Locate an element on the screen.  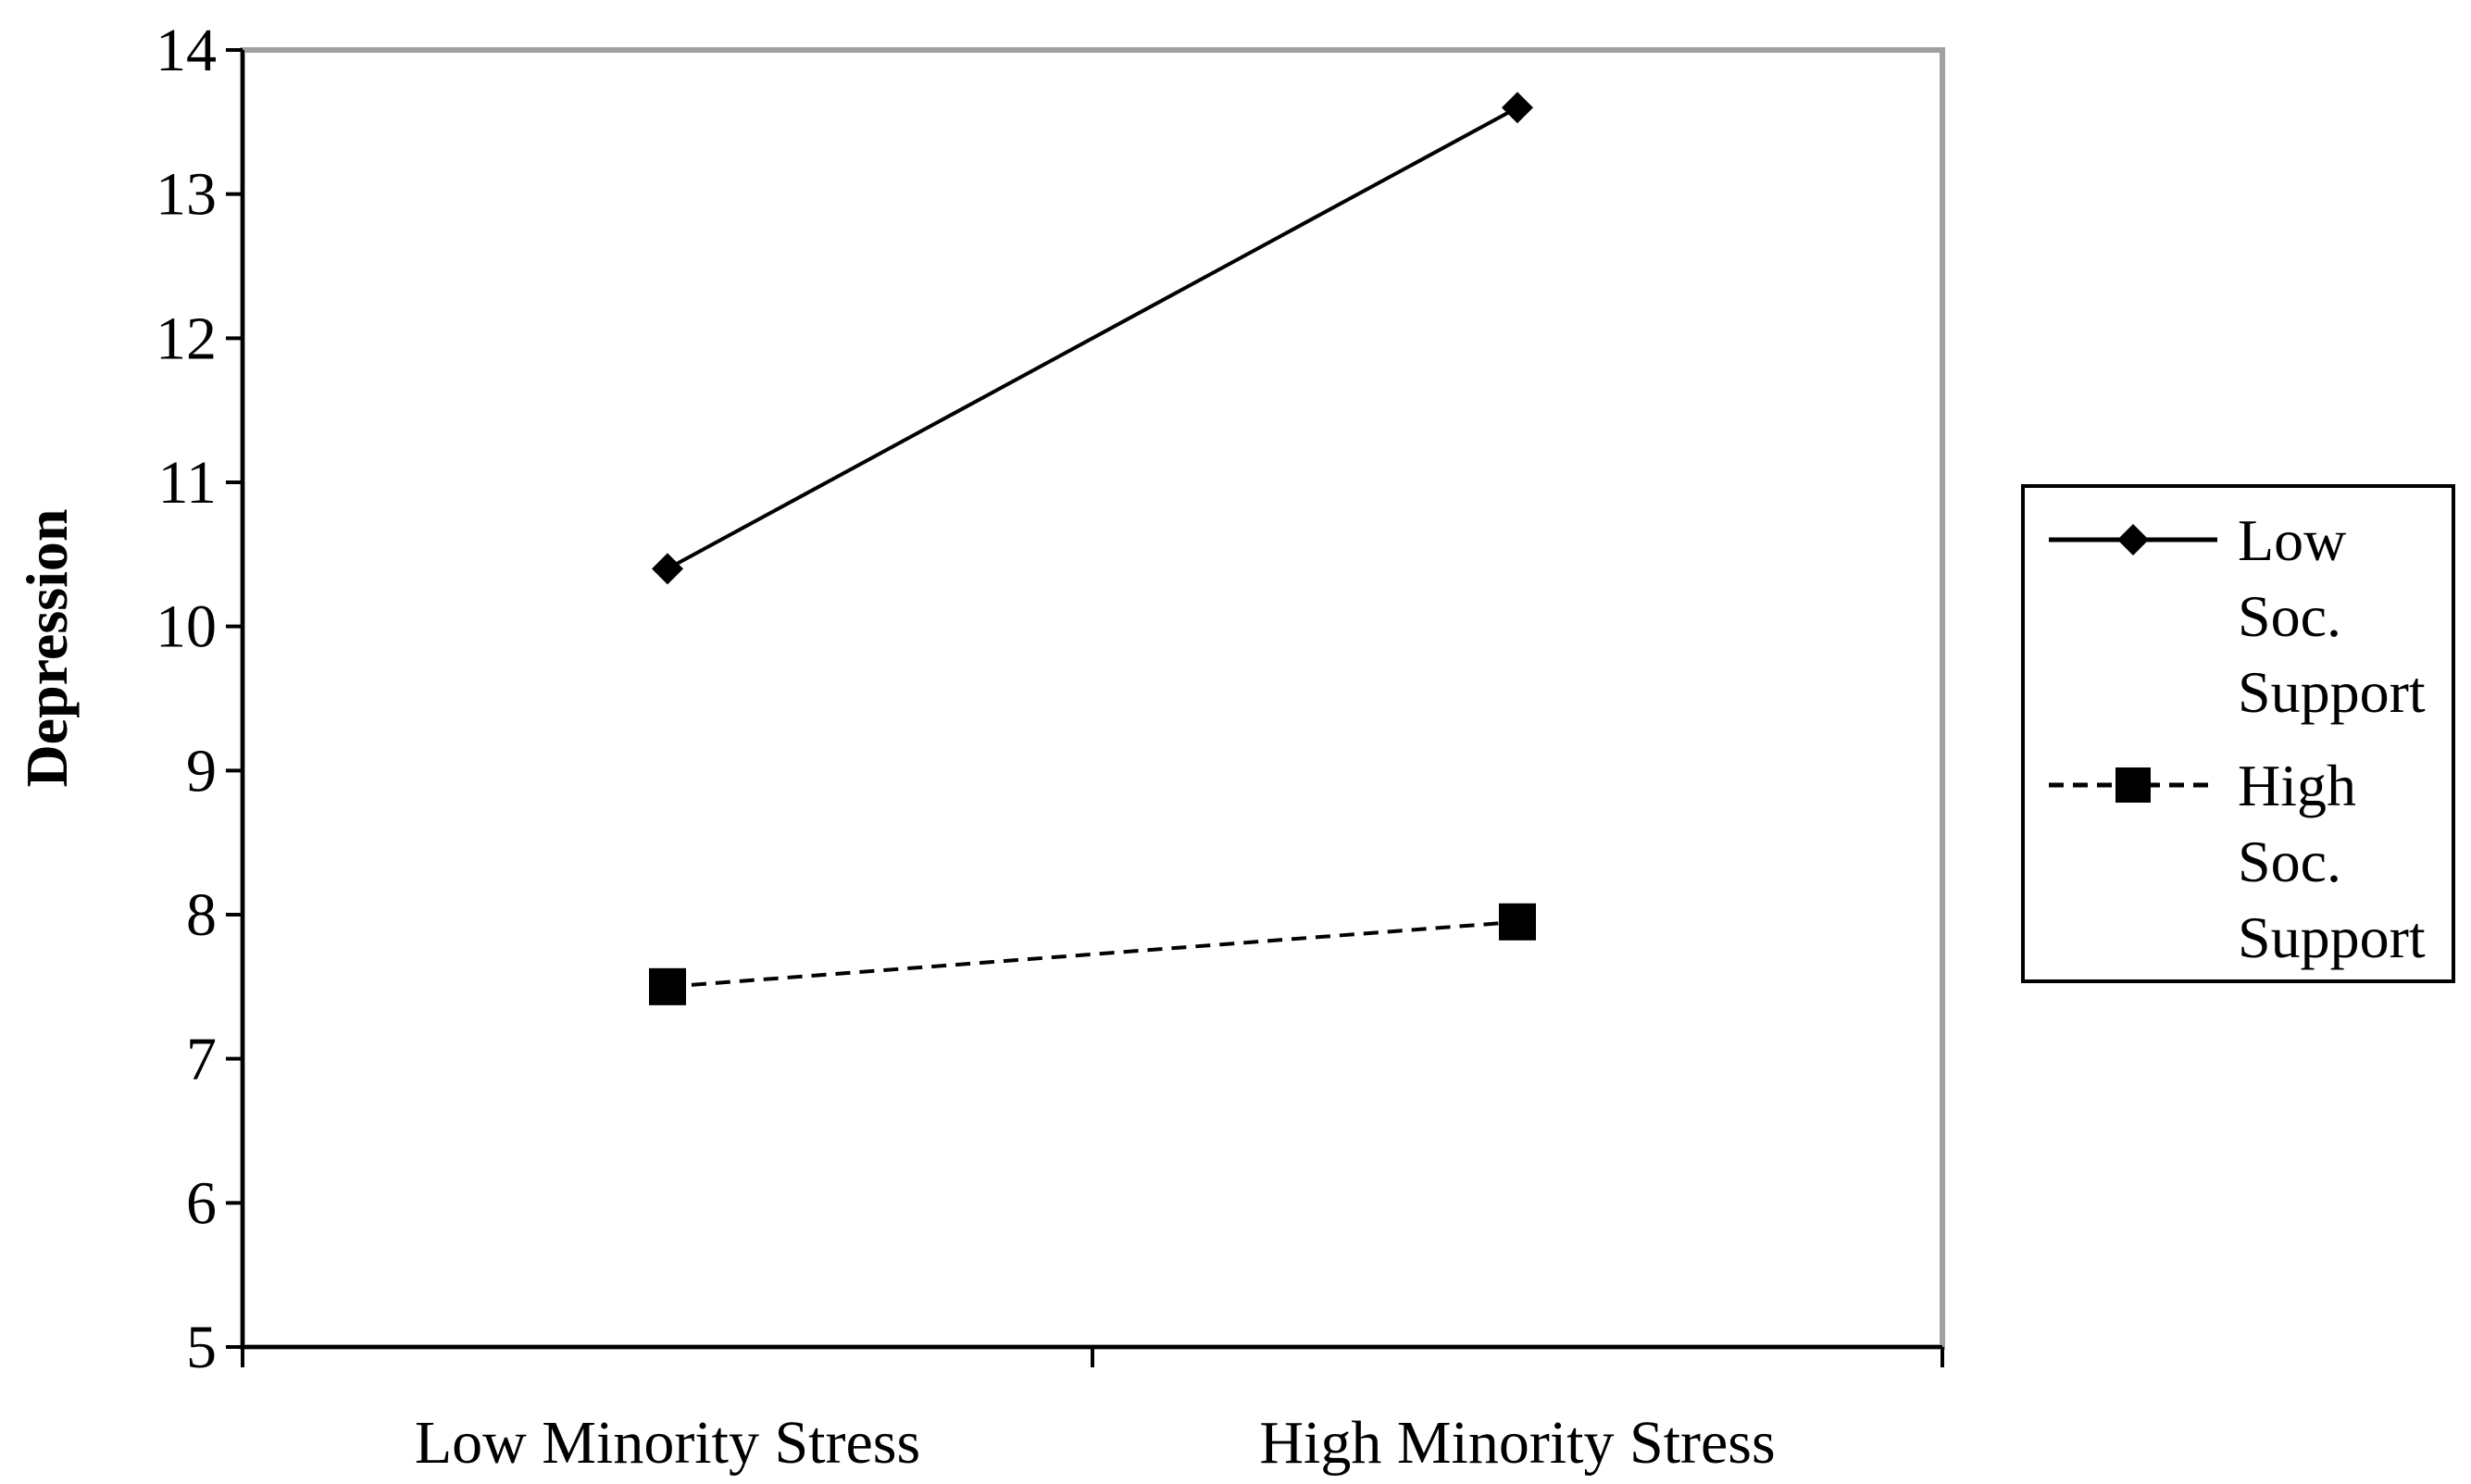
x-axis: Low Minority Stress High Minority Stress is located at coordinates (1092, 1411).